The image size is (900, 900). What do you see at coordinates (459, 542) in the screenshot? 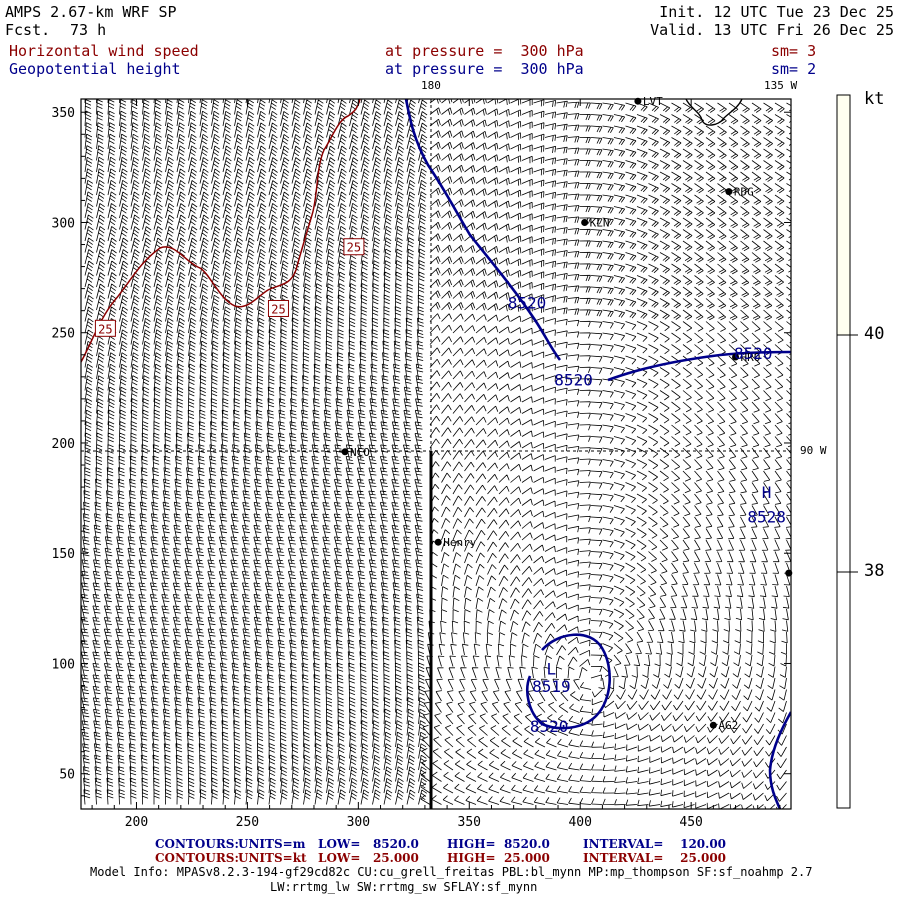
I see `station-label: Henry` at bounding box center [459, 542].